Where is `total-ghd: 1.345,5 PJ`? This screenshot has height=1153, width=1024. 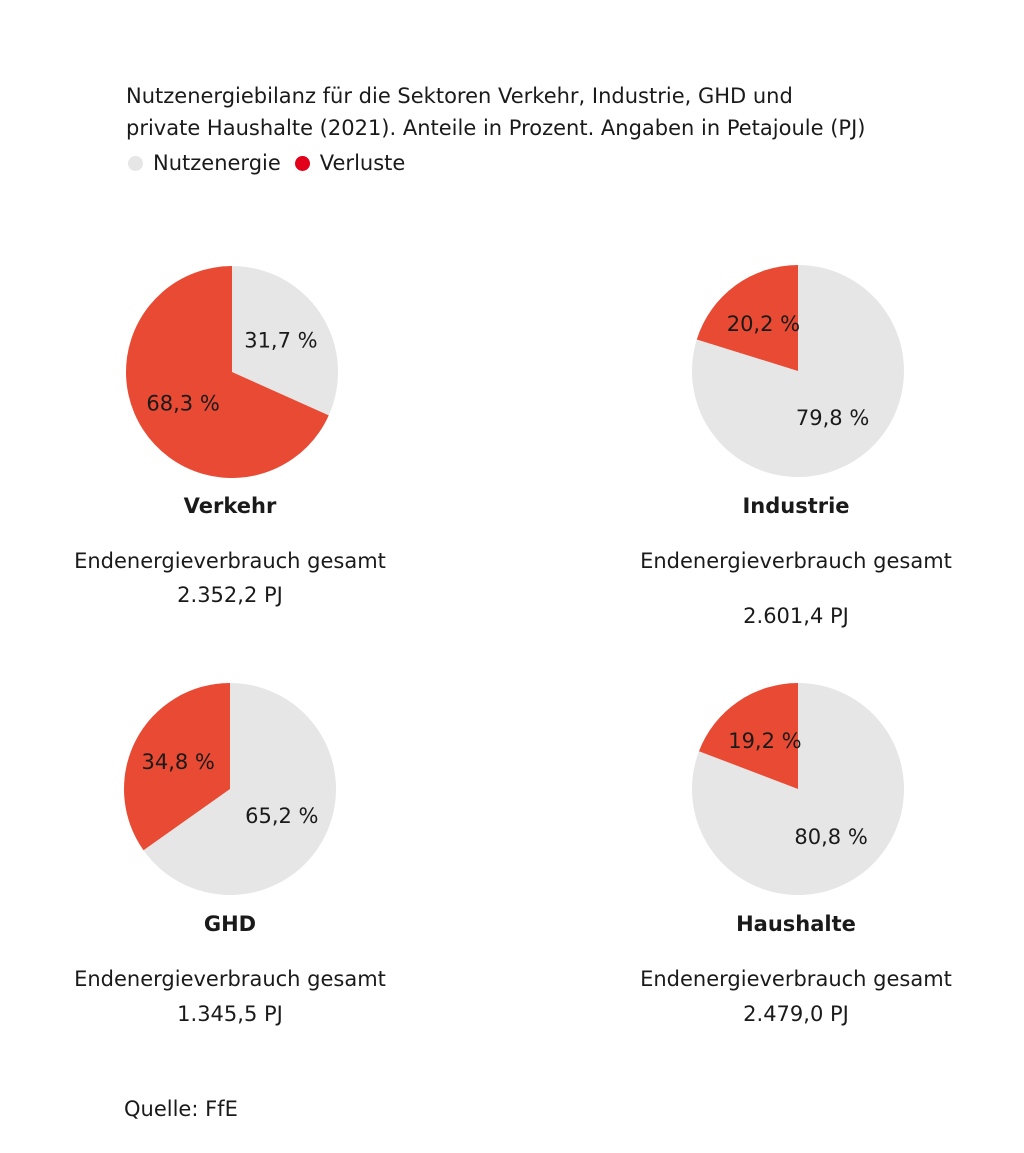 total-ghd: 1.345,5 PJ is located at coordinates (230, 1014).